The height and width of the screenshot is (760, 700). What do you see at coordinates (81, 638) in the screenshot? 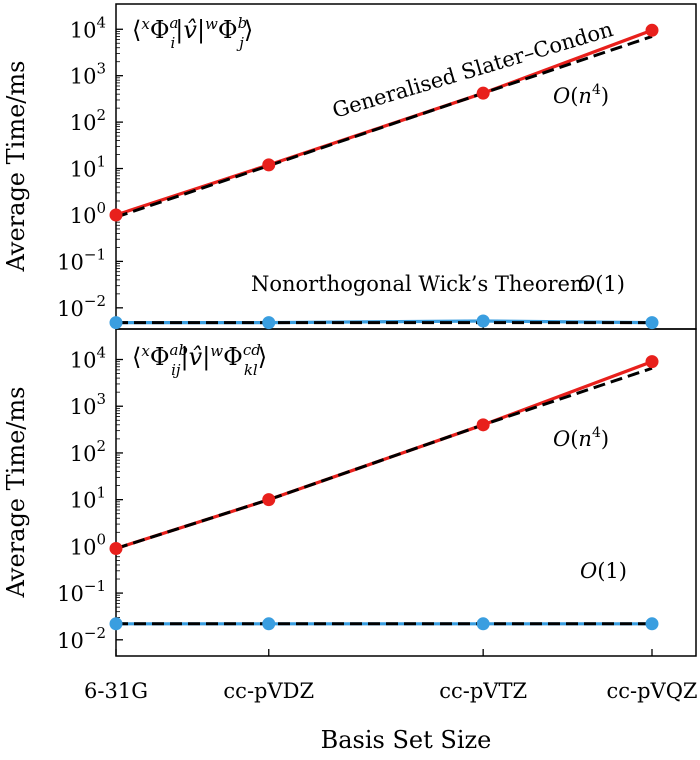
I see `bottom-y-tick-label-6: 10⁻²` at bounding box center [81, 638].